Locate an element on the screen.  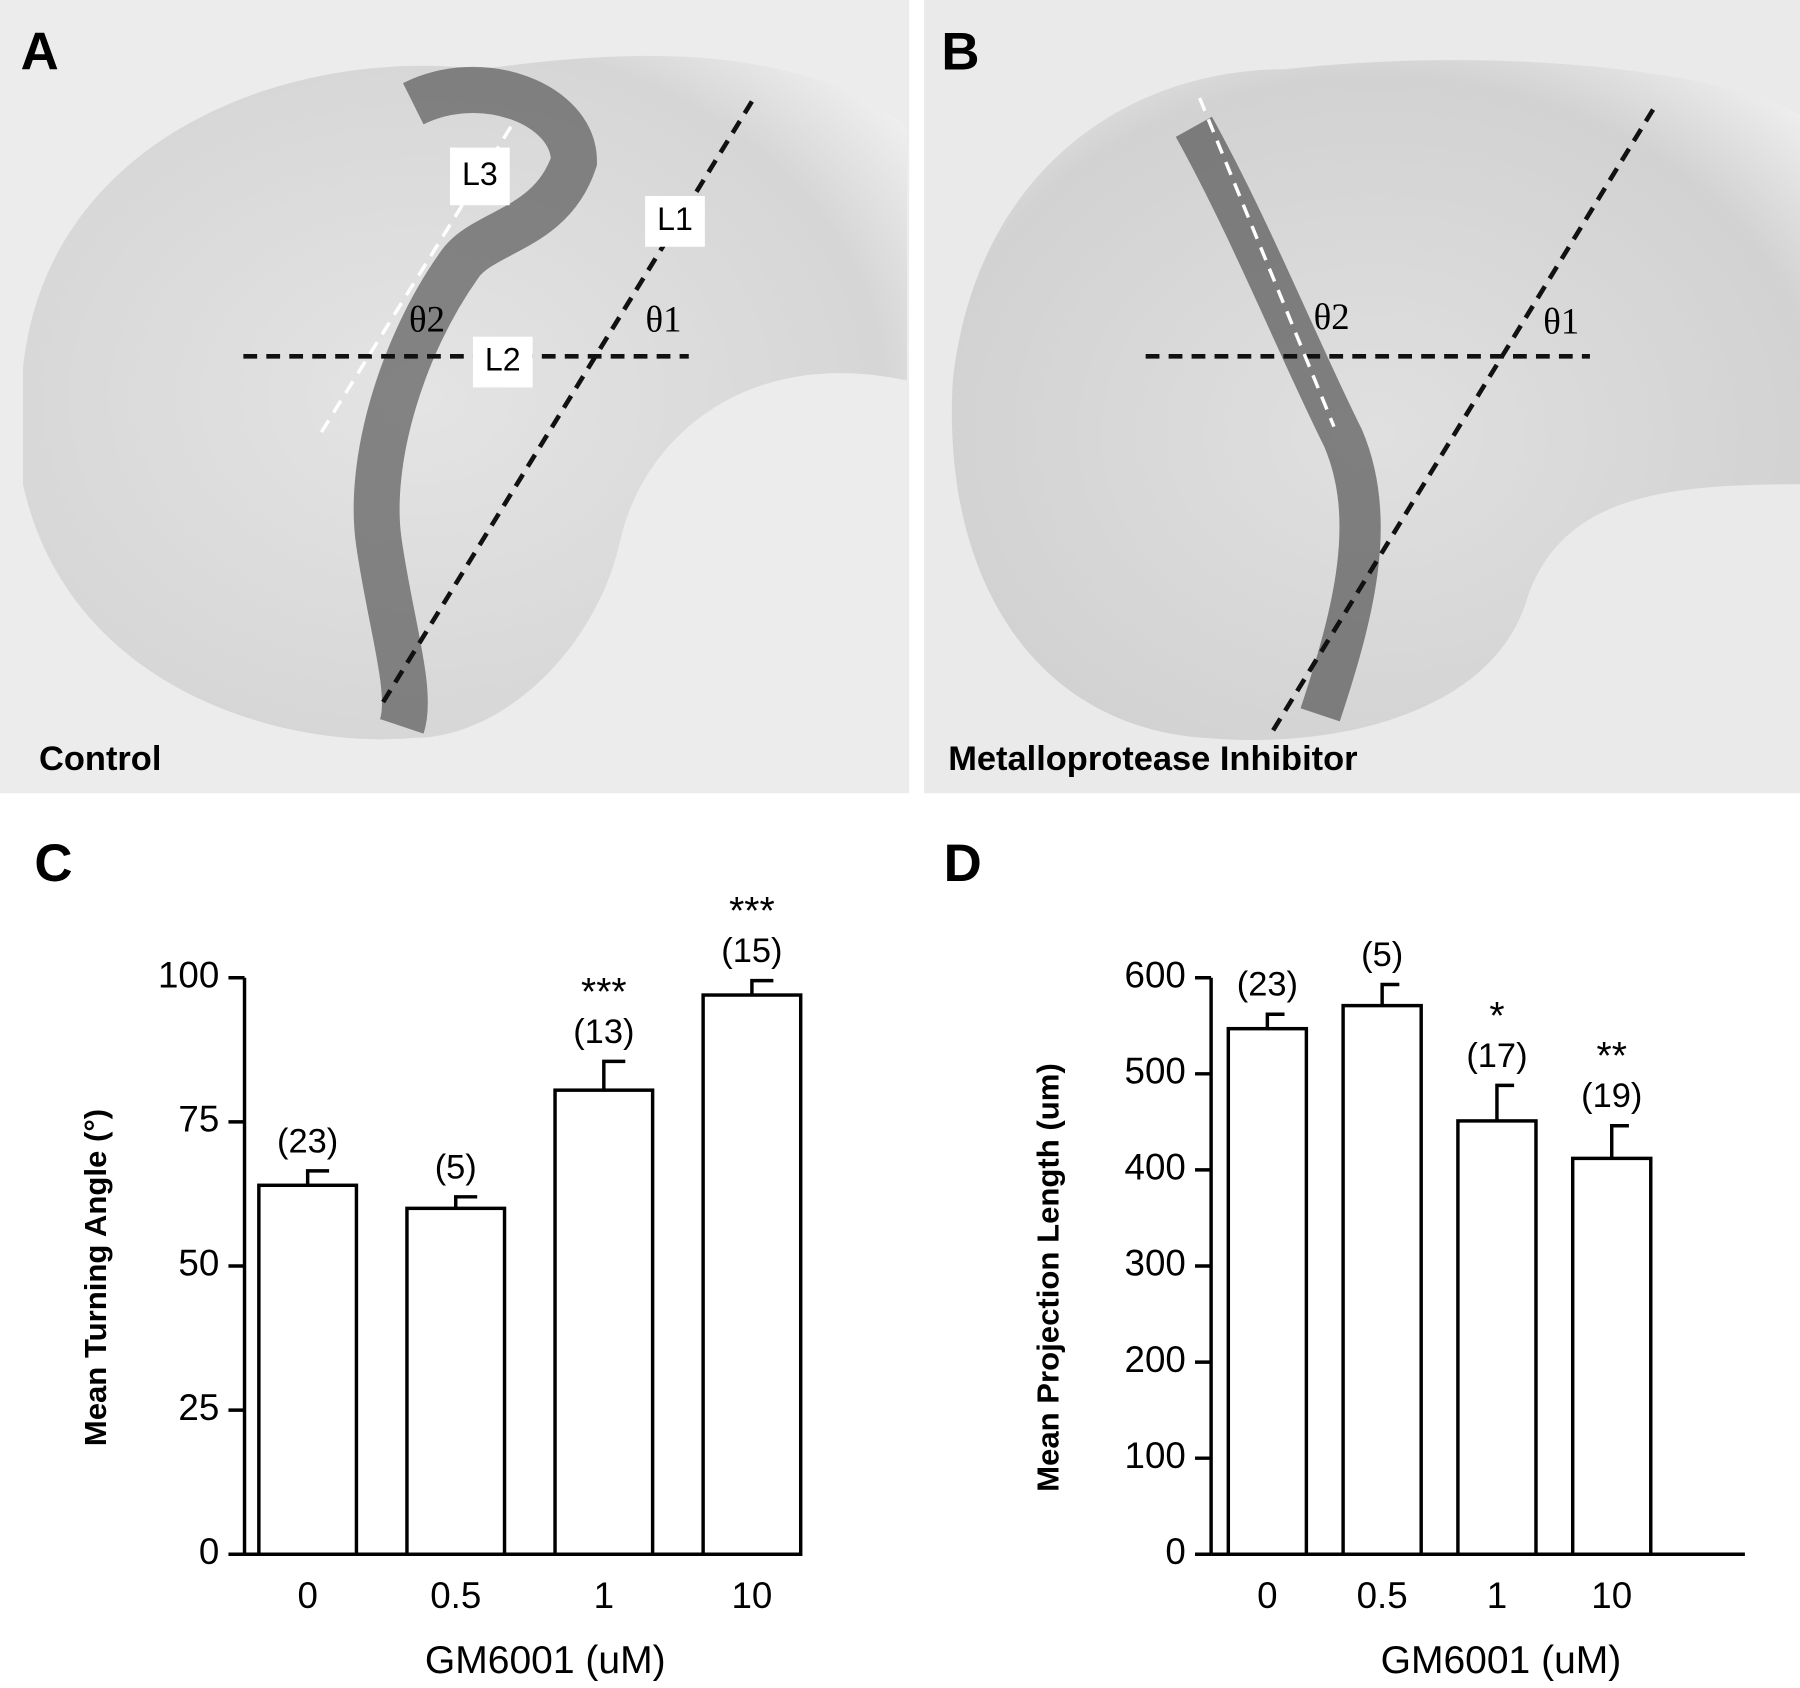
y-tick-label: 75 is located at coordinates (198, 1119).